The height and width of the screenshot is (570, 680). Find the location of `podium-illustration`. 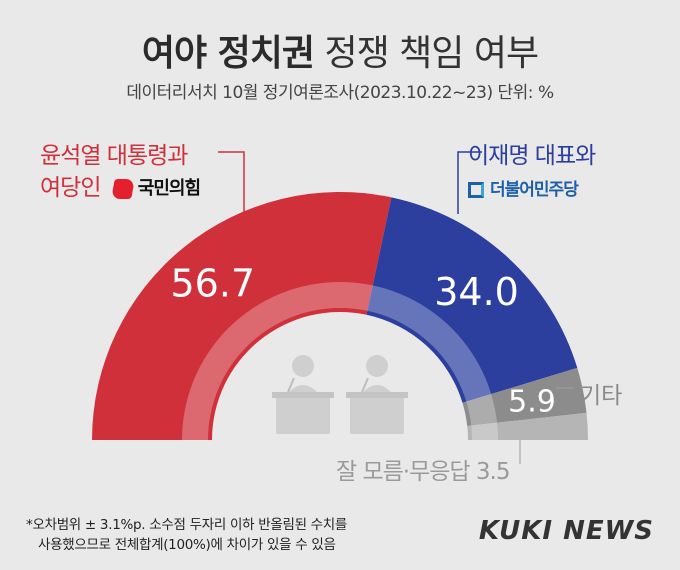

podium-illustration is located at coordinates (340, 394).